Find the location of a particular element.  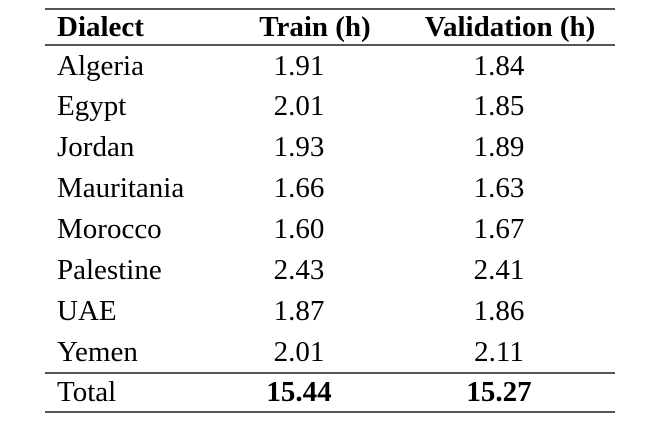

cell-validation-hours: 1.86 is located at coordinates (499, 311).